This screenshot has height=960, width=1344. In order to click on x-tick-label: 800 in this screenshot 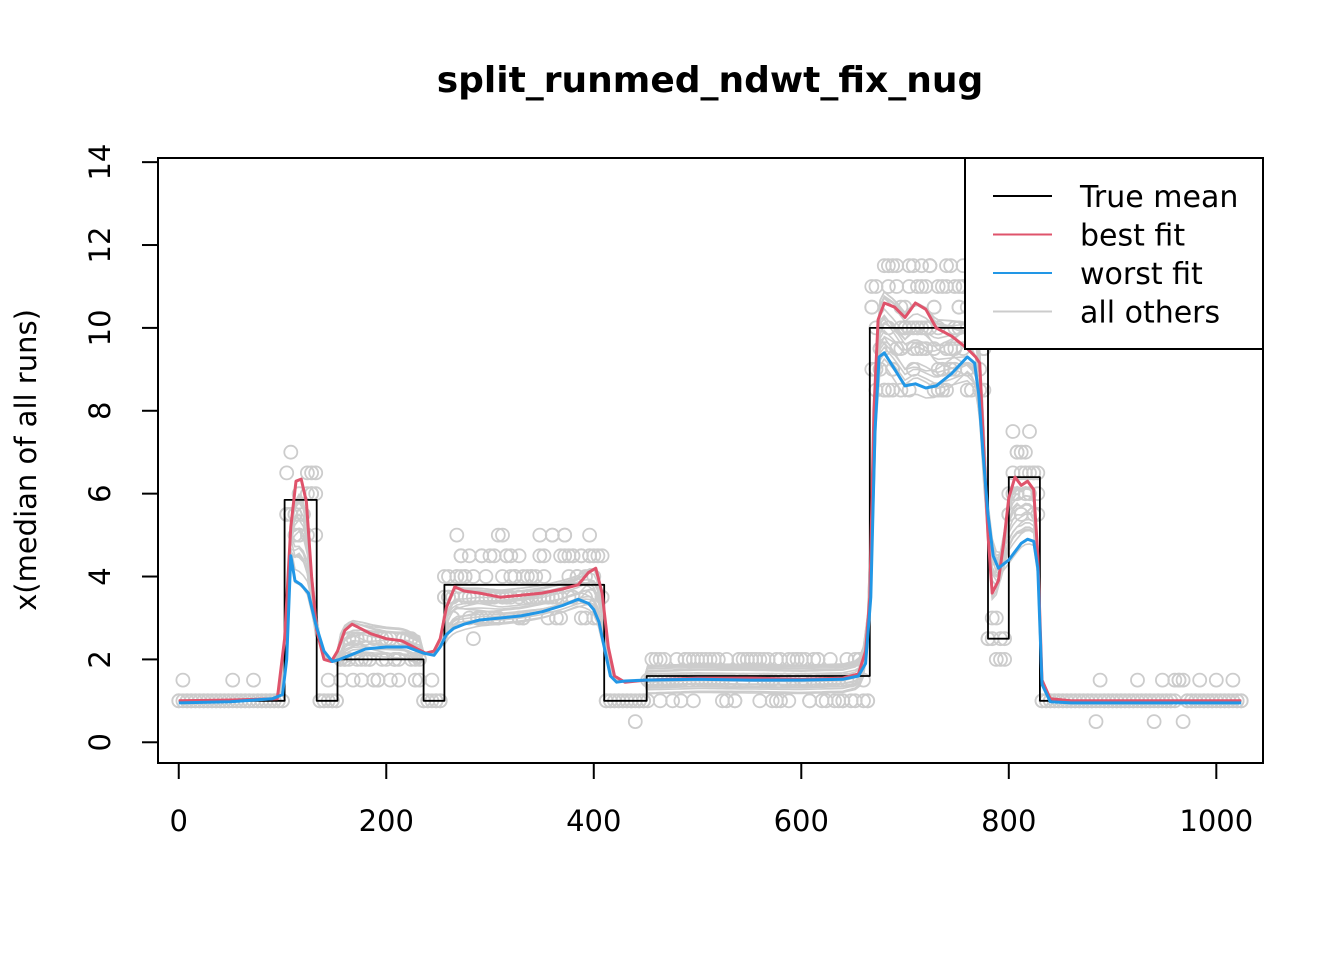, I will do `click(1008, 821)`.